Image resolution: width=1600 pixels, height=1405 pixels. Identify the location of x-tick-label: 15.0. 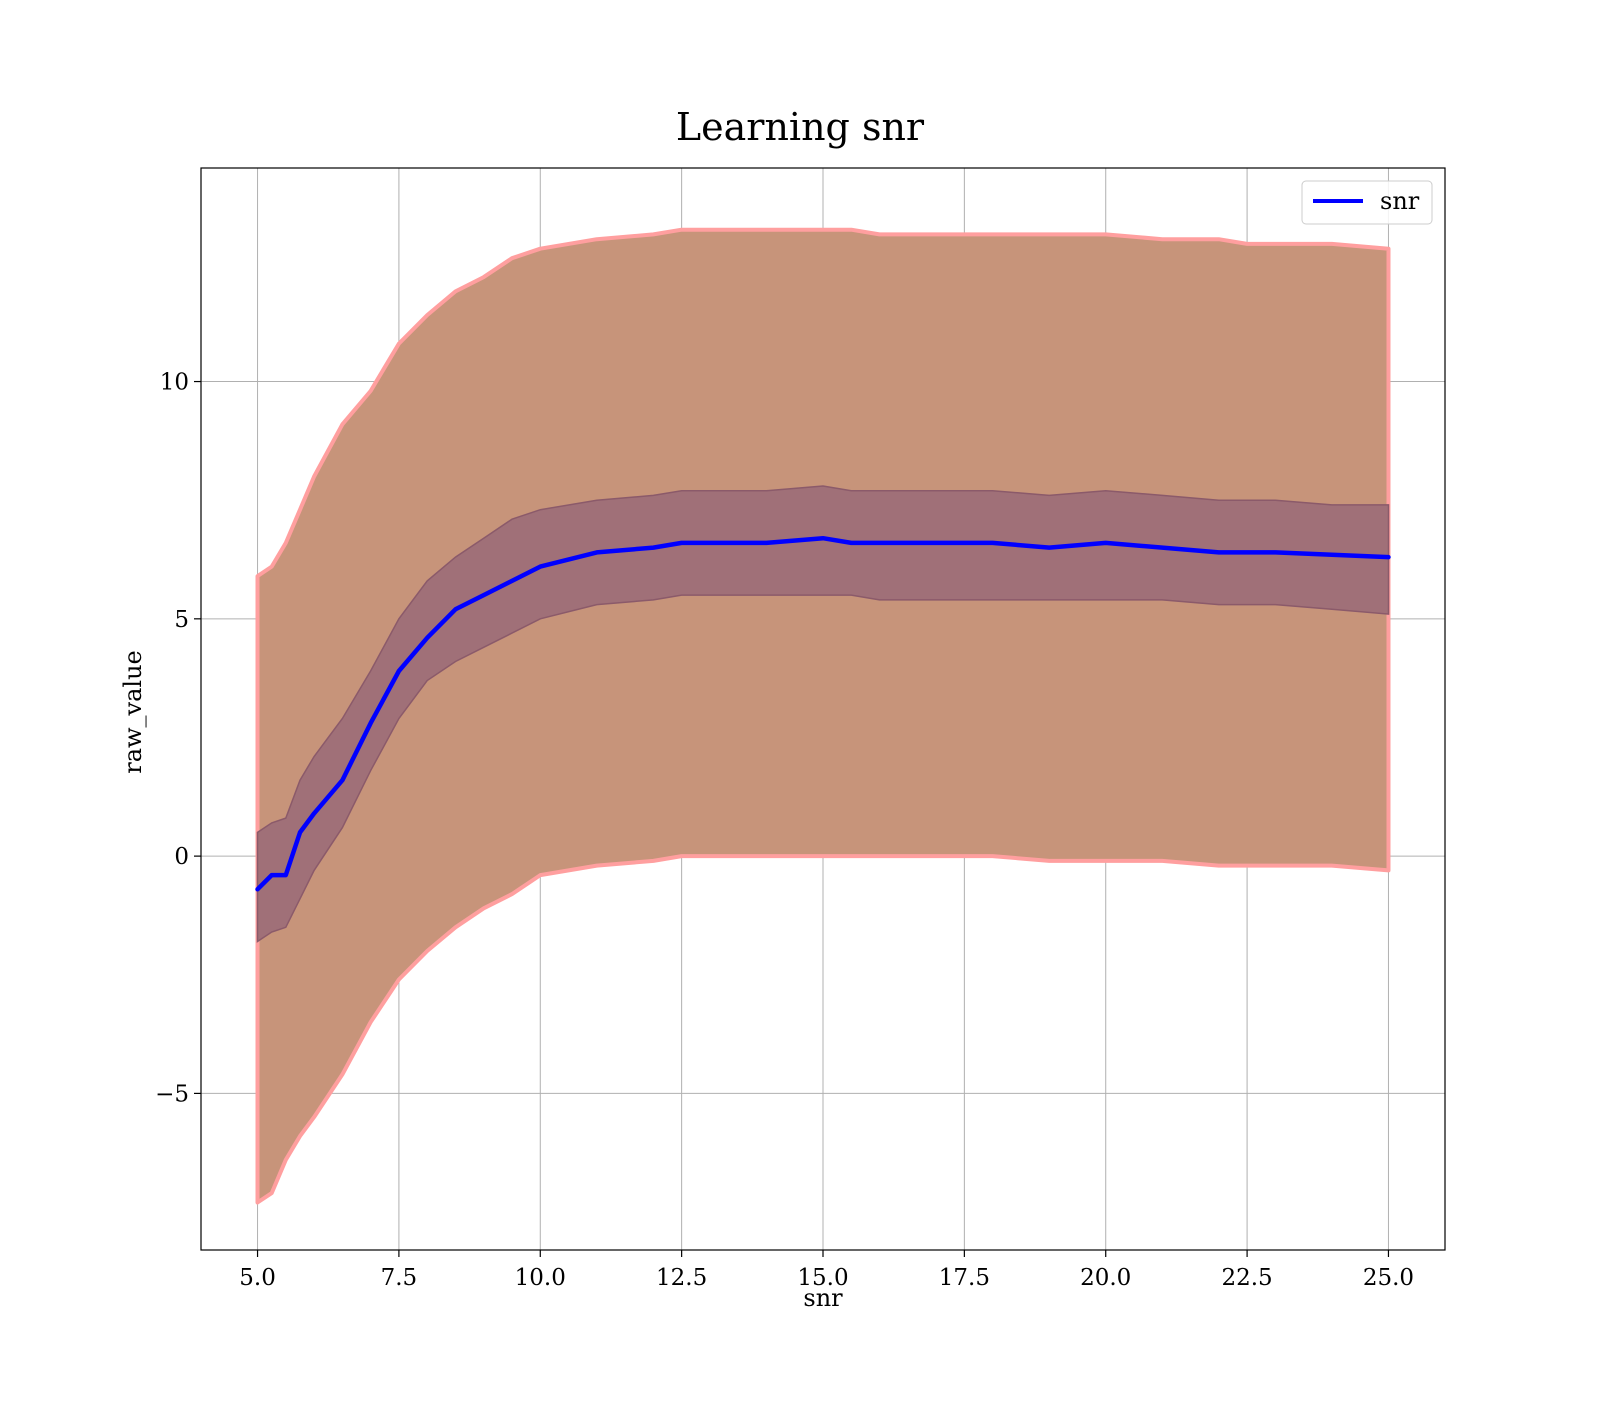
(822, 1278).